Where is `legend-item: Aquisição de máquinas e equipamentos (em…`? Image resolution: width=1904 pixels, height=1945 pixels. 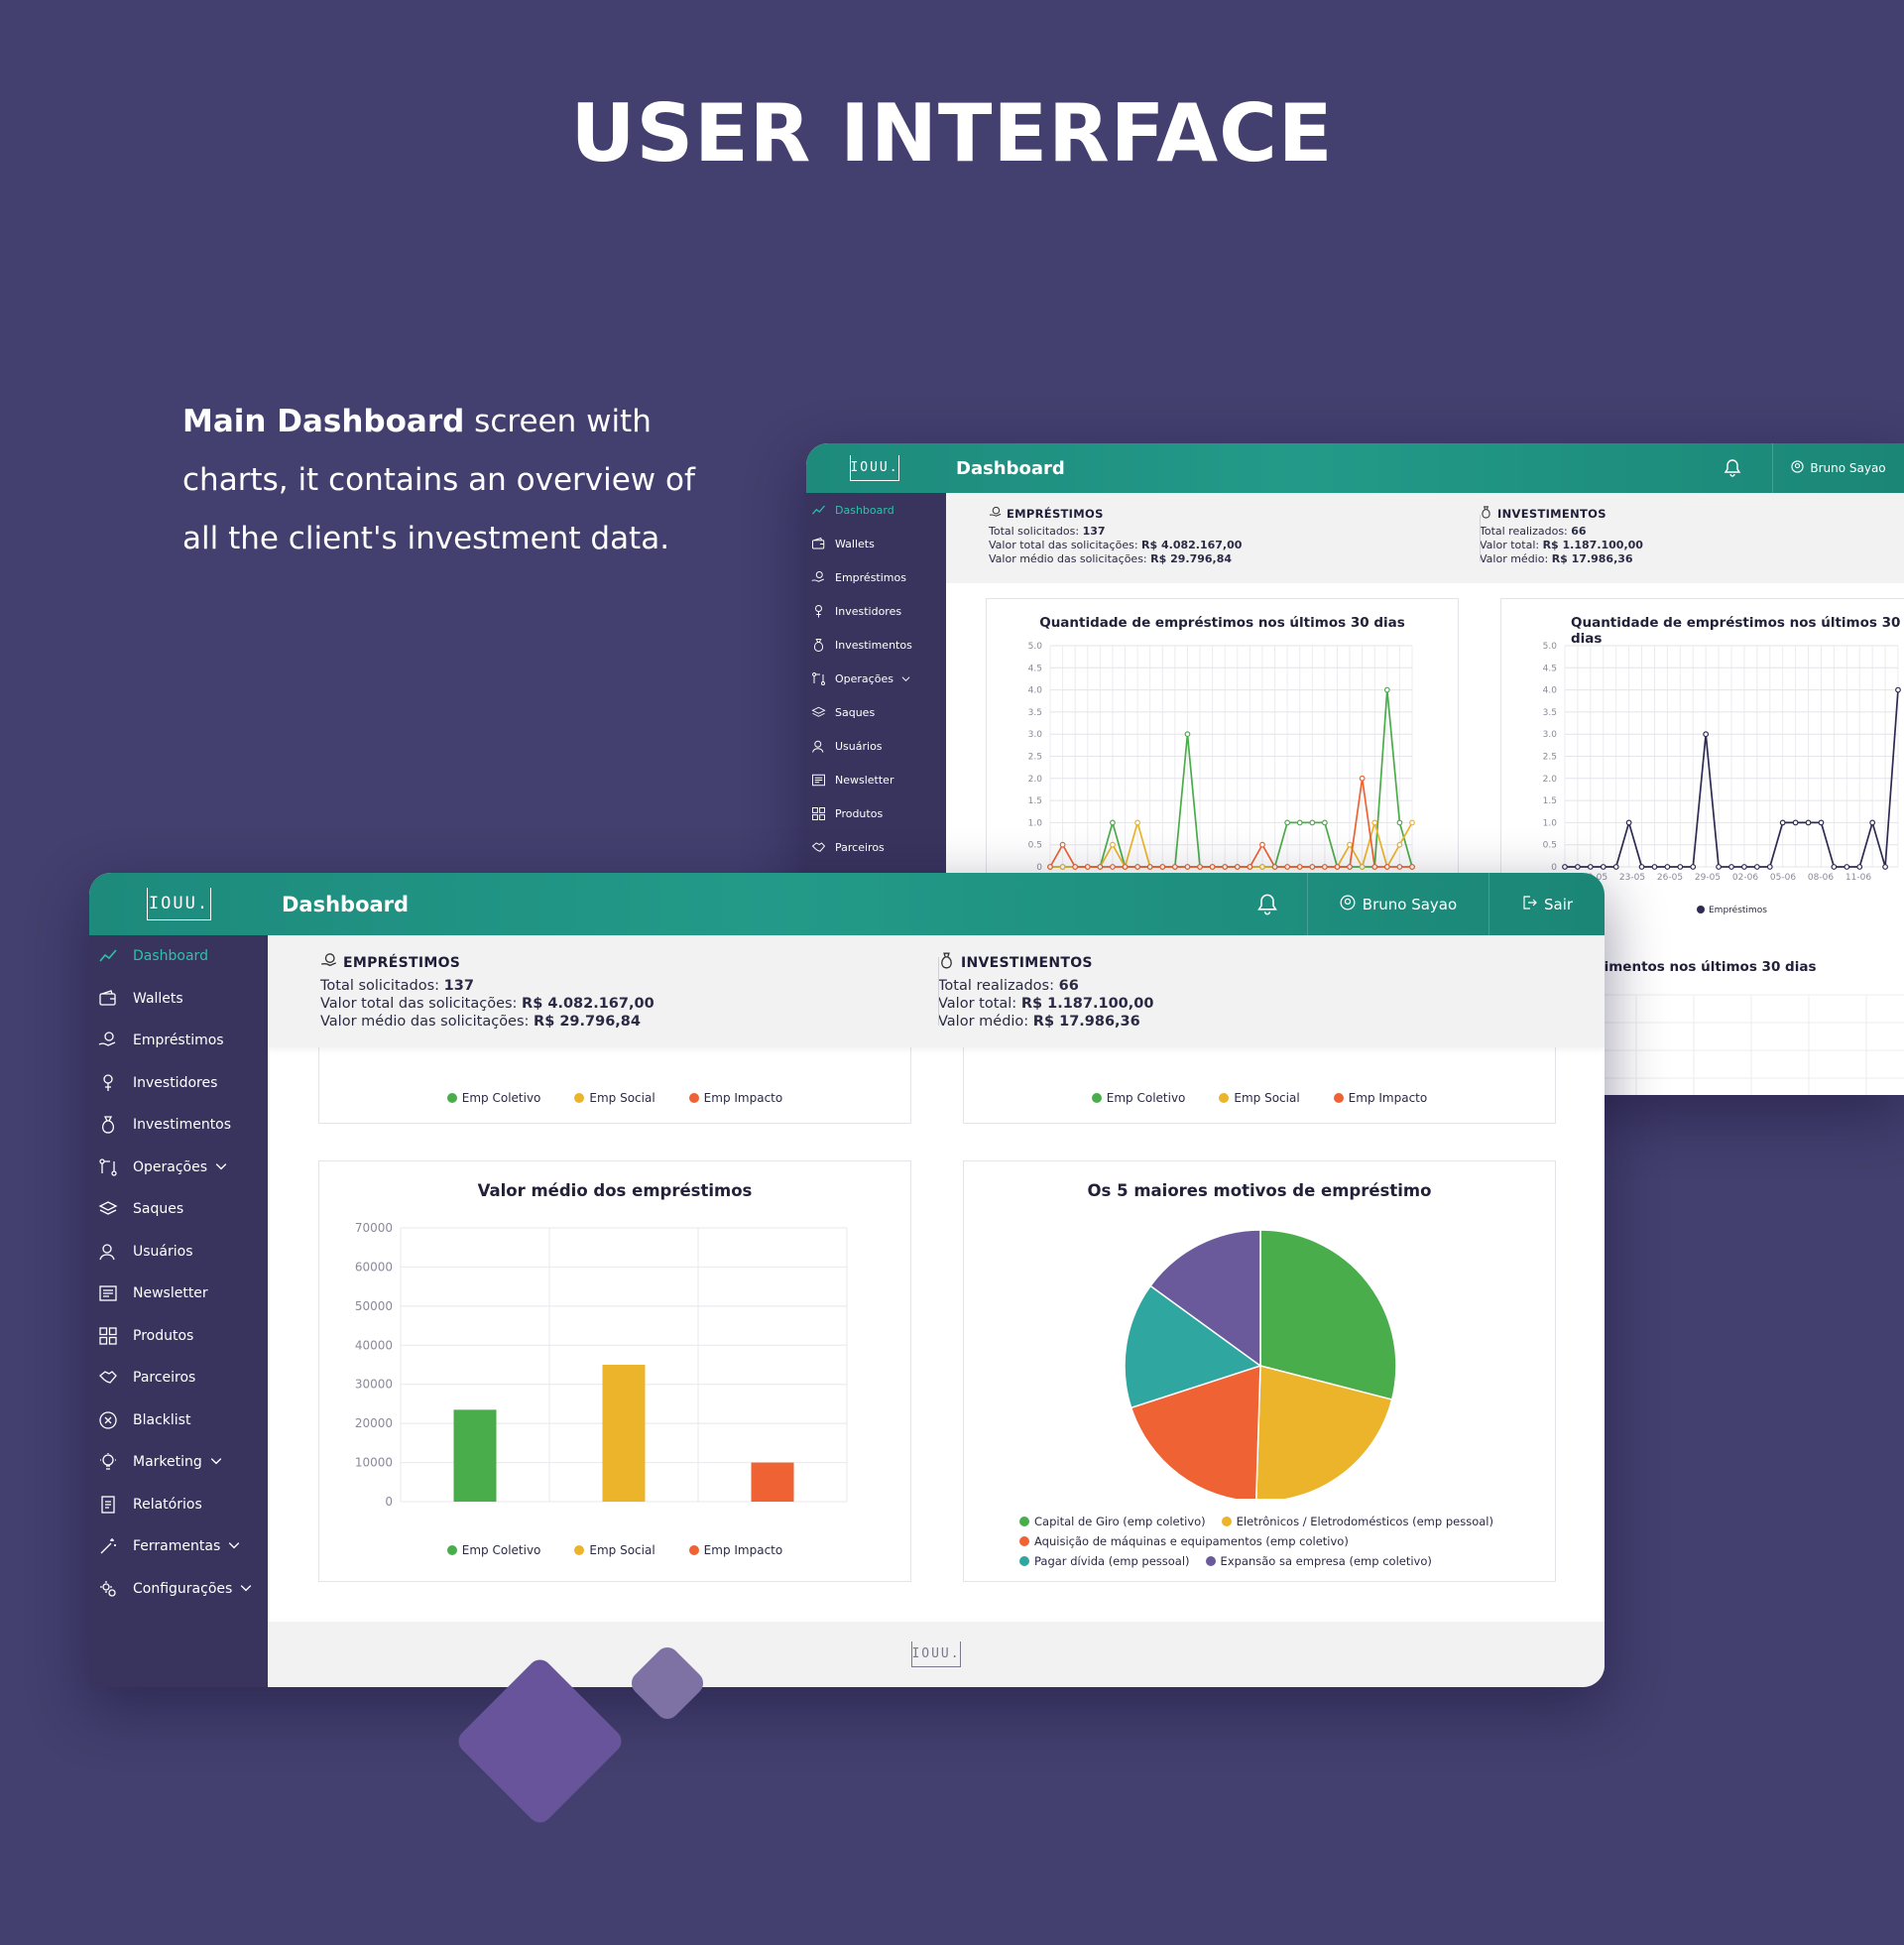
legend-item: Aquisição de máquinas e equipamentos (em… is located at coordinates (1184, 1541).